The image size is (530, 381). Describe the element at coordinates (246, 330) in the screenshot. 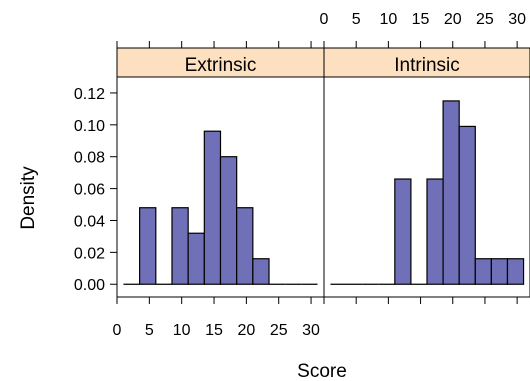

I see `x-tick-label-bottom: 20` at that location.